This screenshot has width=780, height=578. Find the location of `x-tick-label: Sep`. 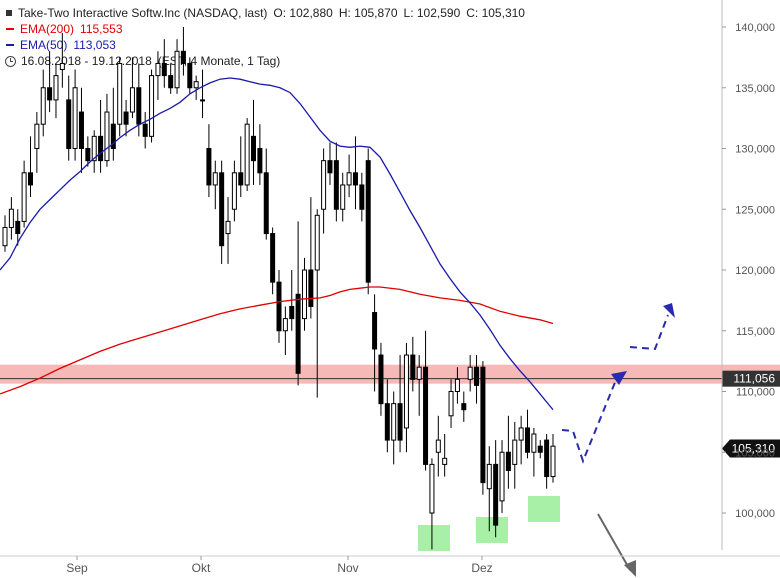

x-tick-label: Sep is located at coordinates (77, 568).